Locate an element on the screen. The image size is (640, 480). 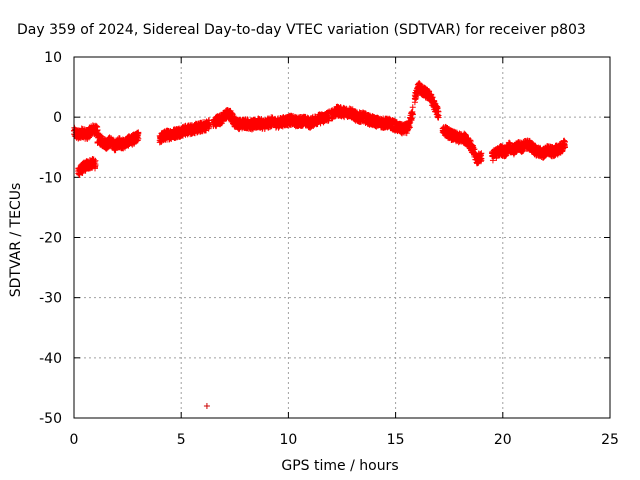
y-tick-label: 0 is located at coordinates (57, 118).